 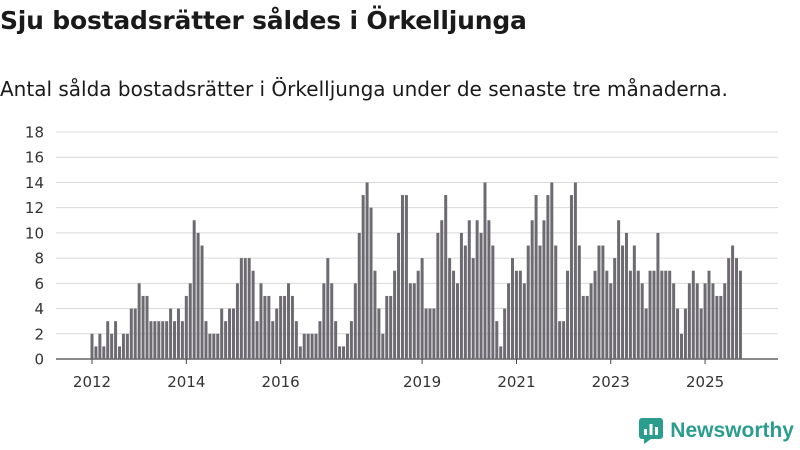 What do you see at coordinates (611, 382) in the screenshot?
I see `x-tick-label: 2023` at bounding box center [611, 382].